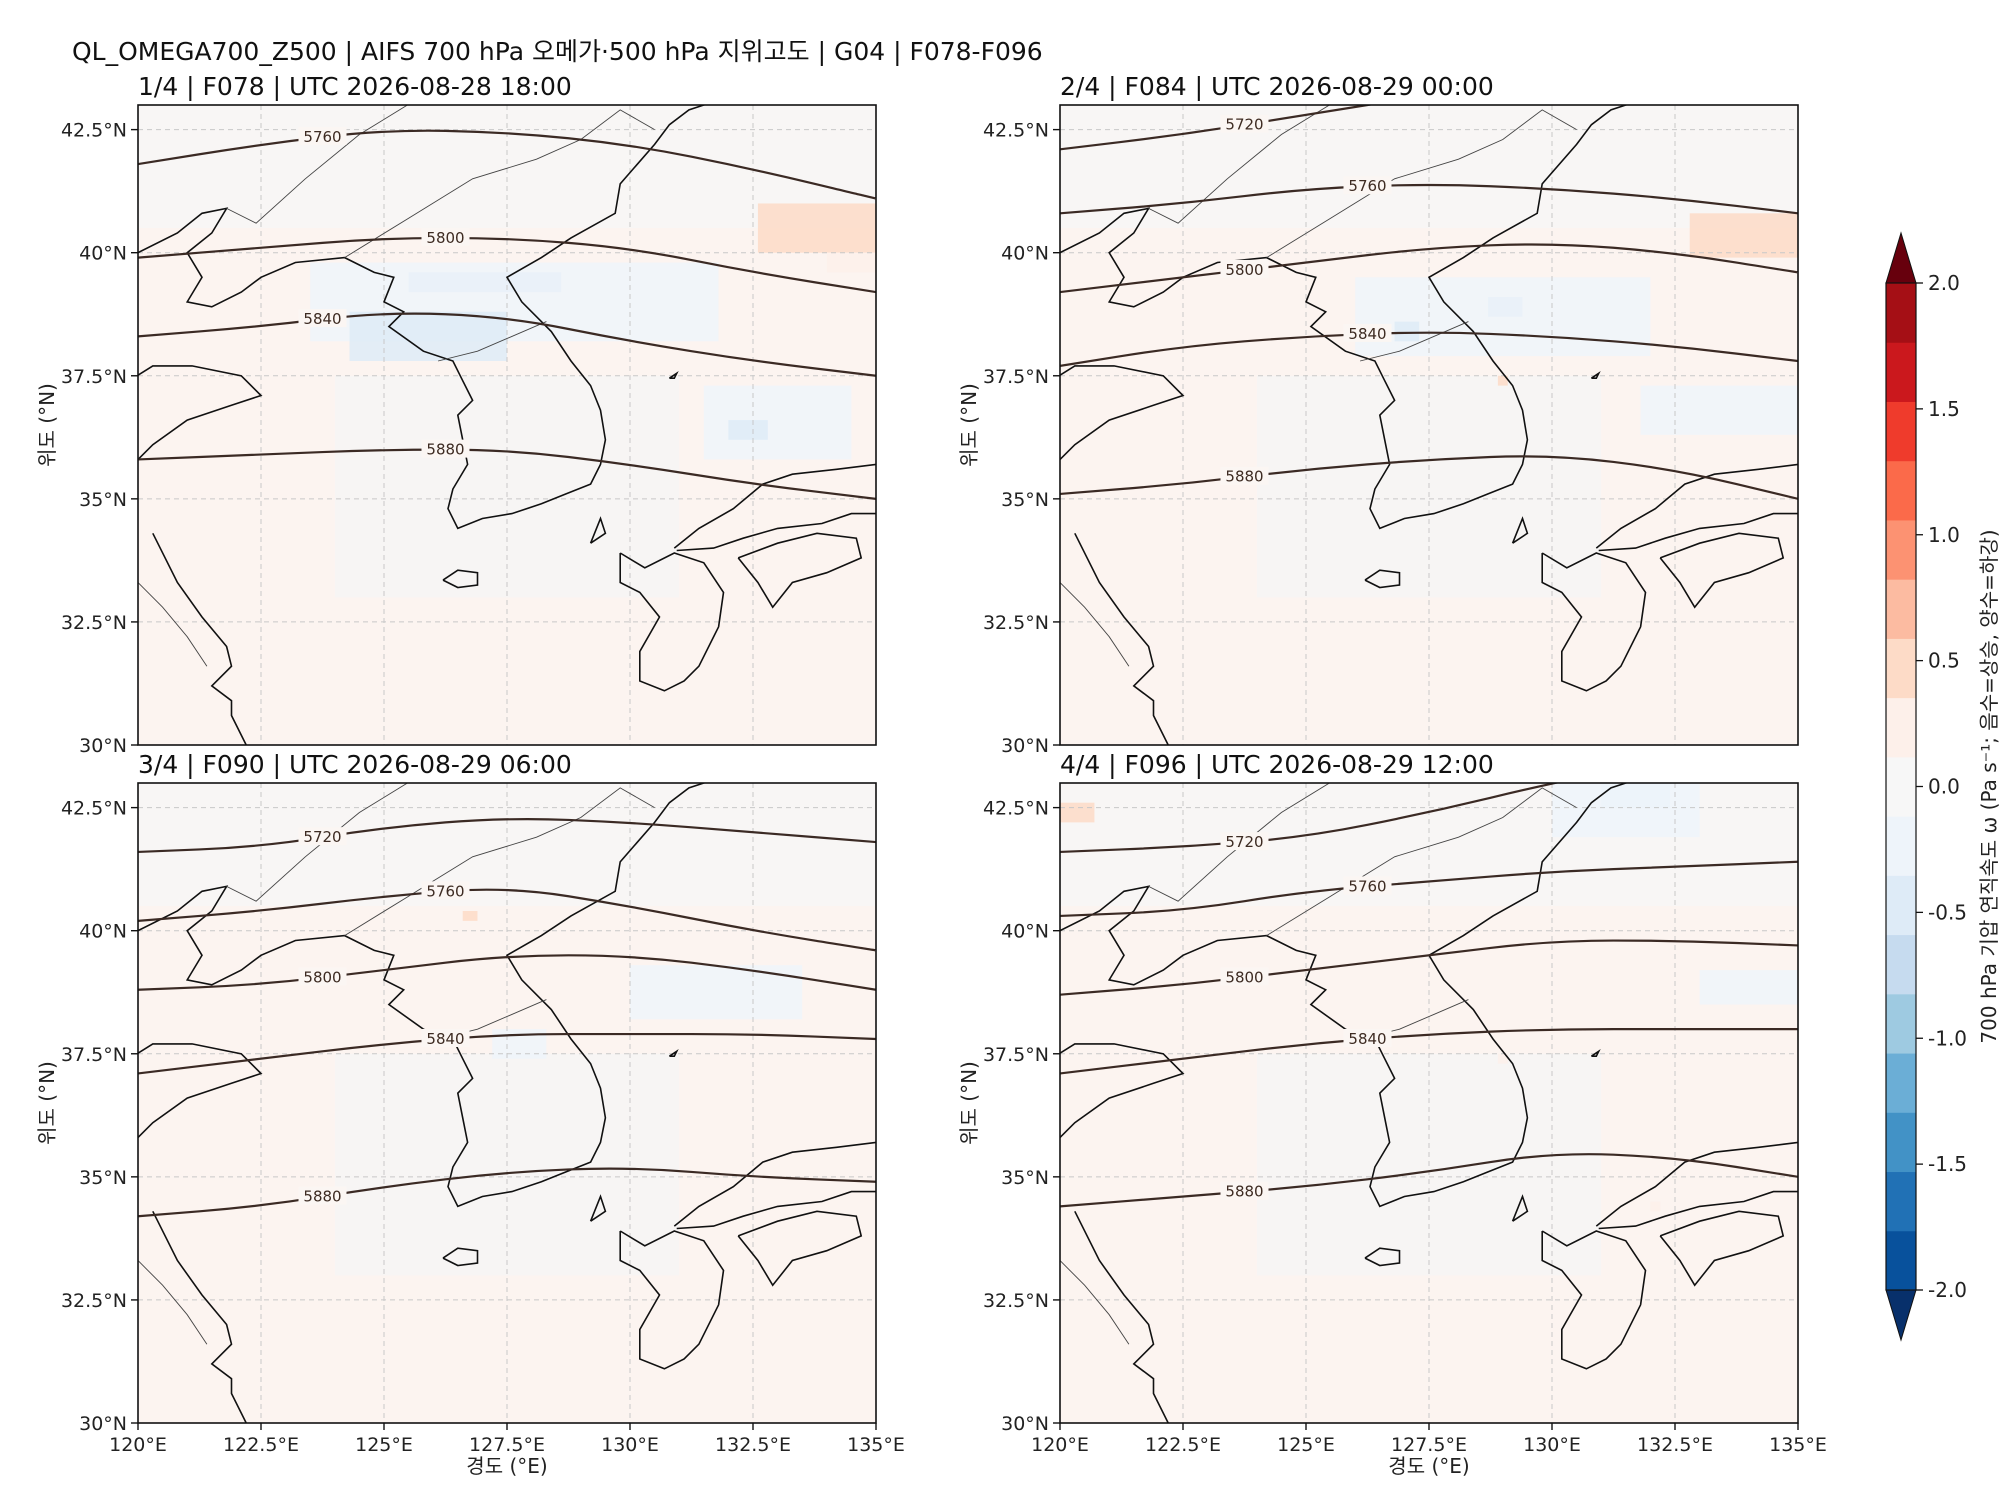  What do you see at coordinates (1947, 1290) in the screenshot?
I see `colorbar-tick-label: -2.0` at bounding box center [1947, 1290].